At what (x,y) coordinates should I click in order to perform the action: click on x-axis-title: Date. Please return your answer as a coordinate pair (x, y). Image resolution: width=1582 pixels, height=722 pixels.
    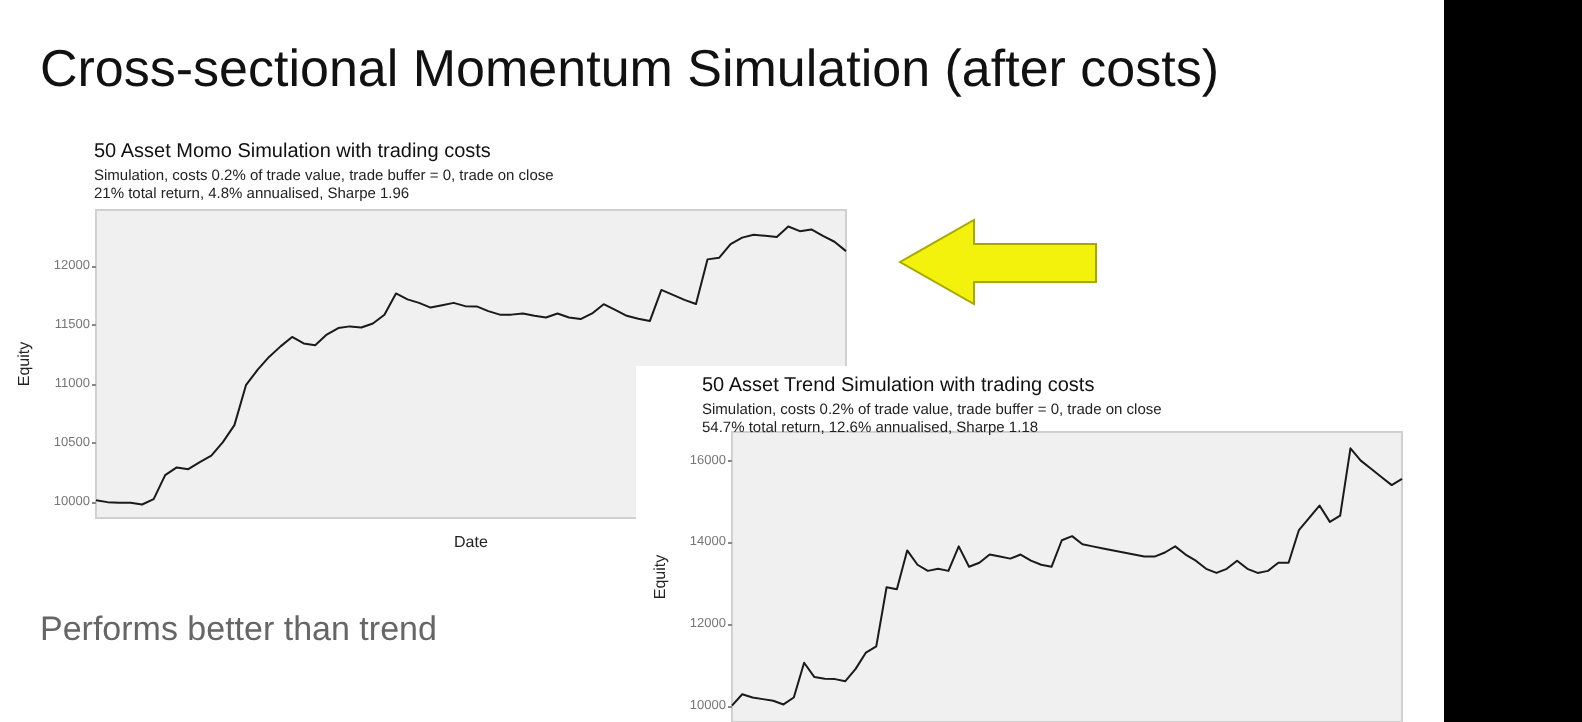
    Looking at the image, I should click on (471, 542).